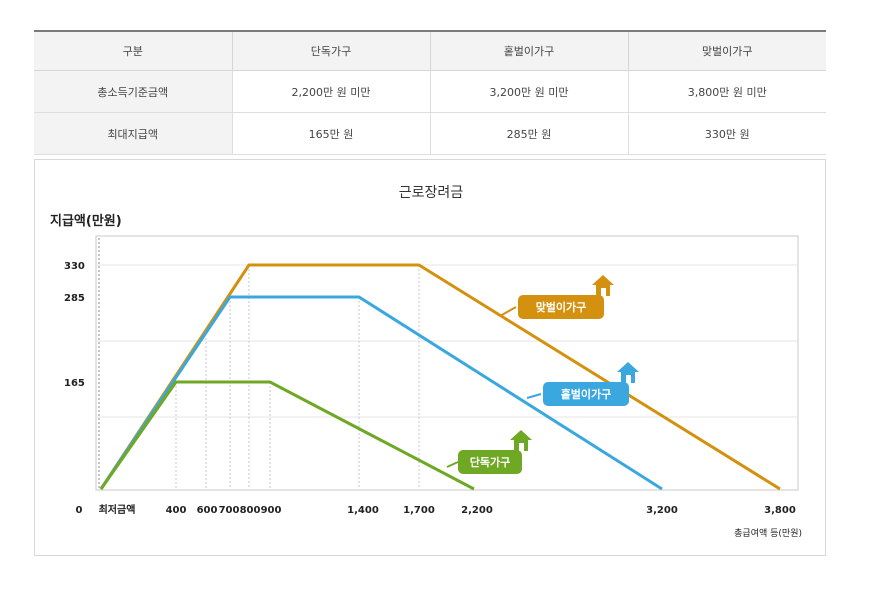 The width and height of the screenshot is (871, 589). I want to click on table-header-cell: 구분, so click(133, 50).